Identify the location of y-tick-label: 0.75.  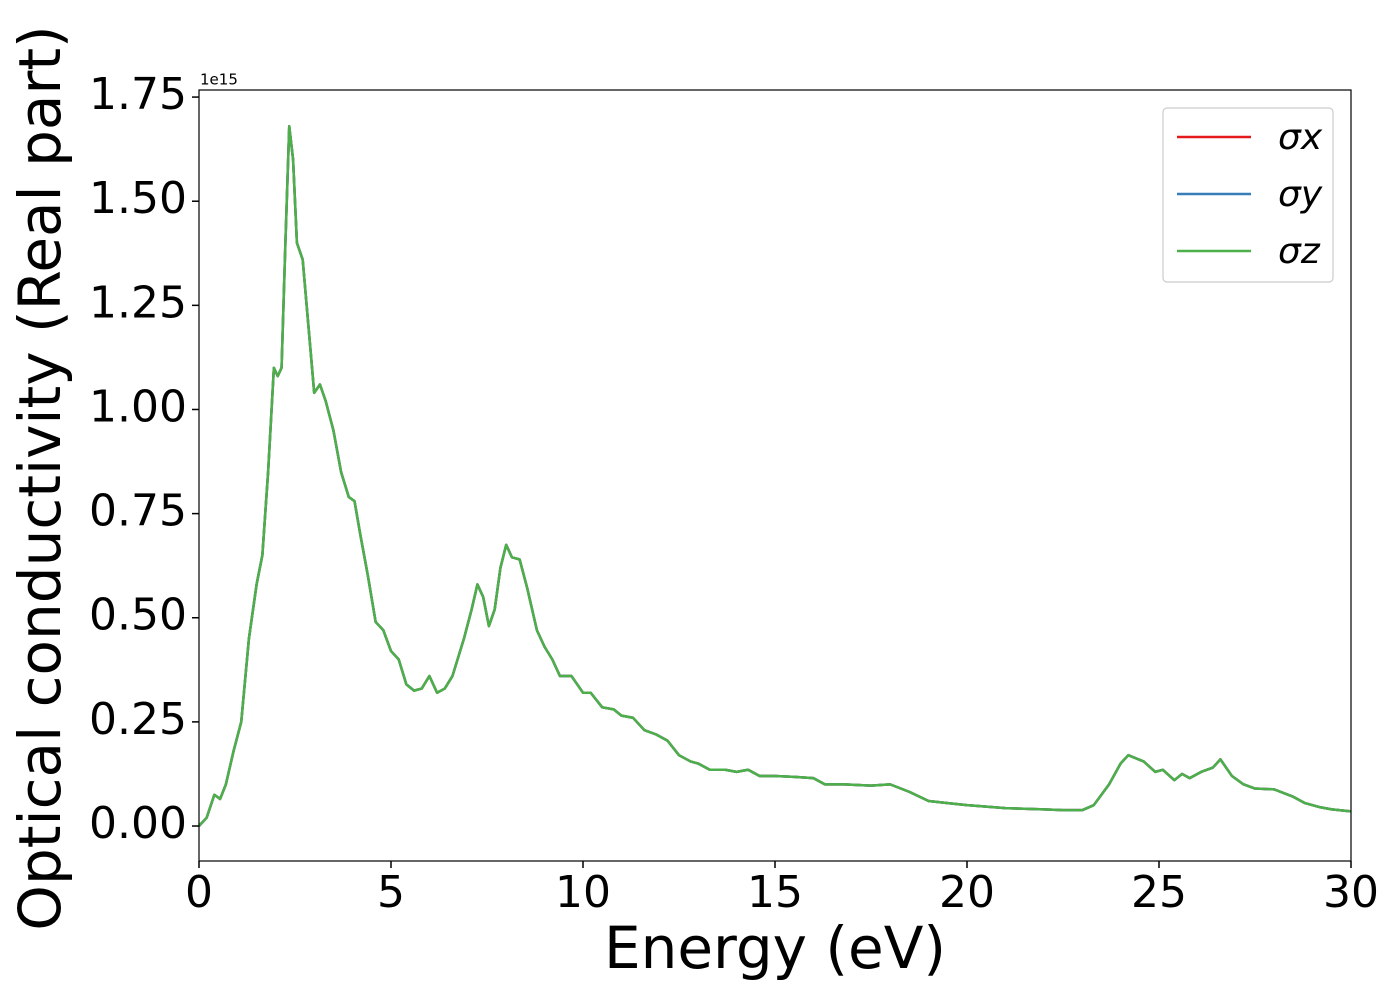
(138, 511).